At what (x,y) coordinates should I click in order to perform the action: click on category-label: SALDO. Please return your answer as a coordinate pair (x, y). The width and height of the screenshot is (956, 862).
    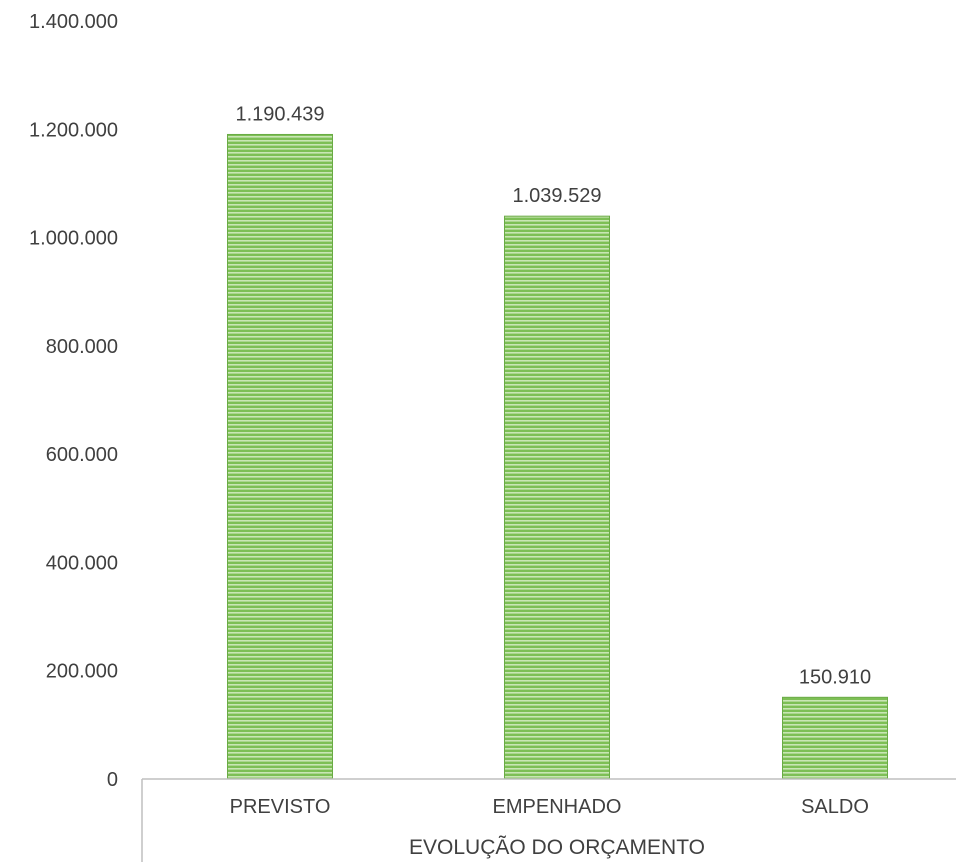
    Looking at the image, I should click on (835, 807).